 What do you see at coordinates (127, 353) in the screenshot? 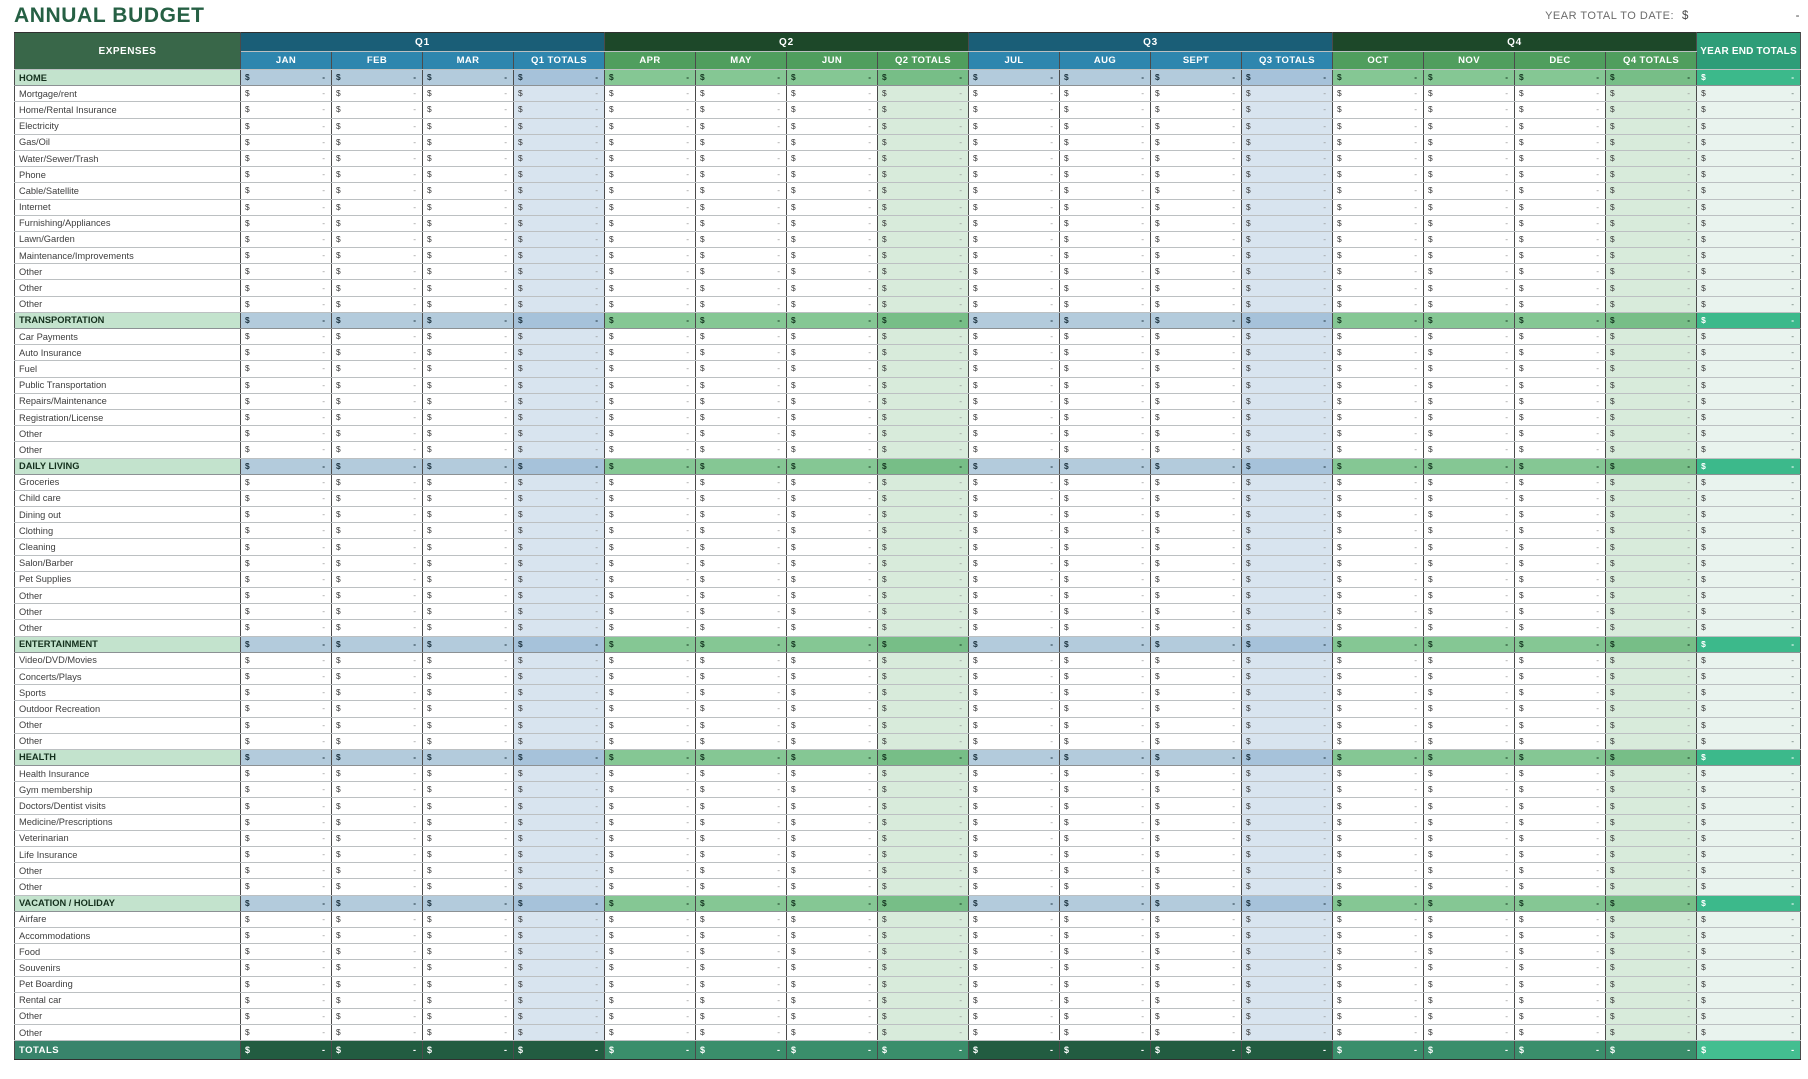
I see `expense-label-cell: Auto Insurance` at bounding box center [127, 353].